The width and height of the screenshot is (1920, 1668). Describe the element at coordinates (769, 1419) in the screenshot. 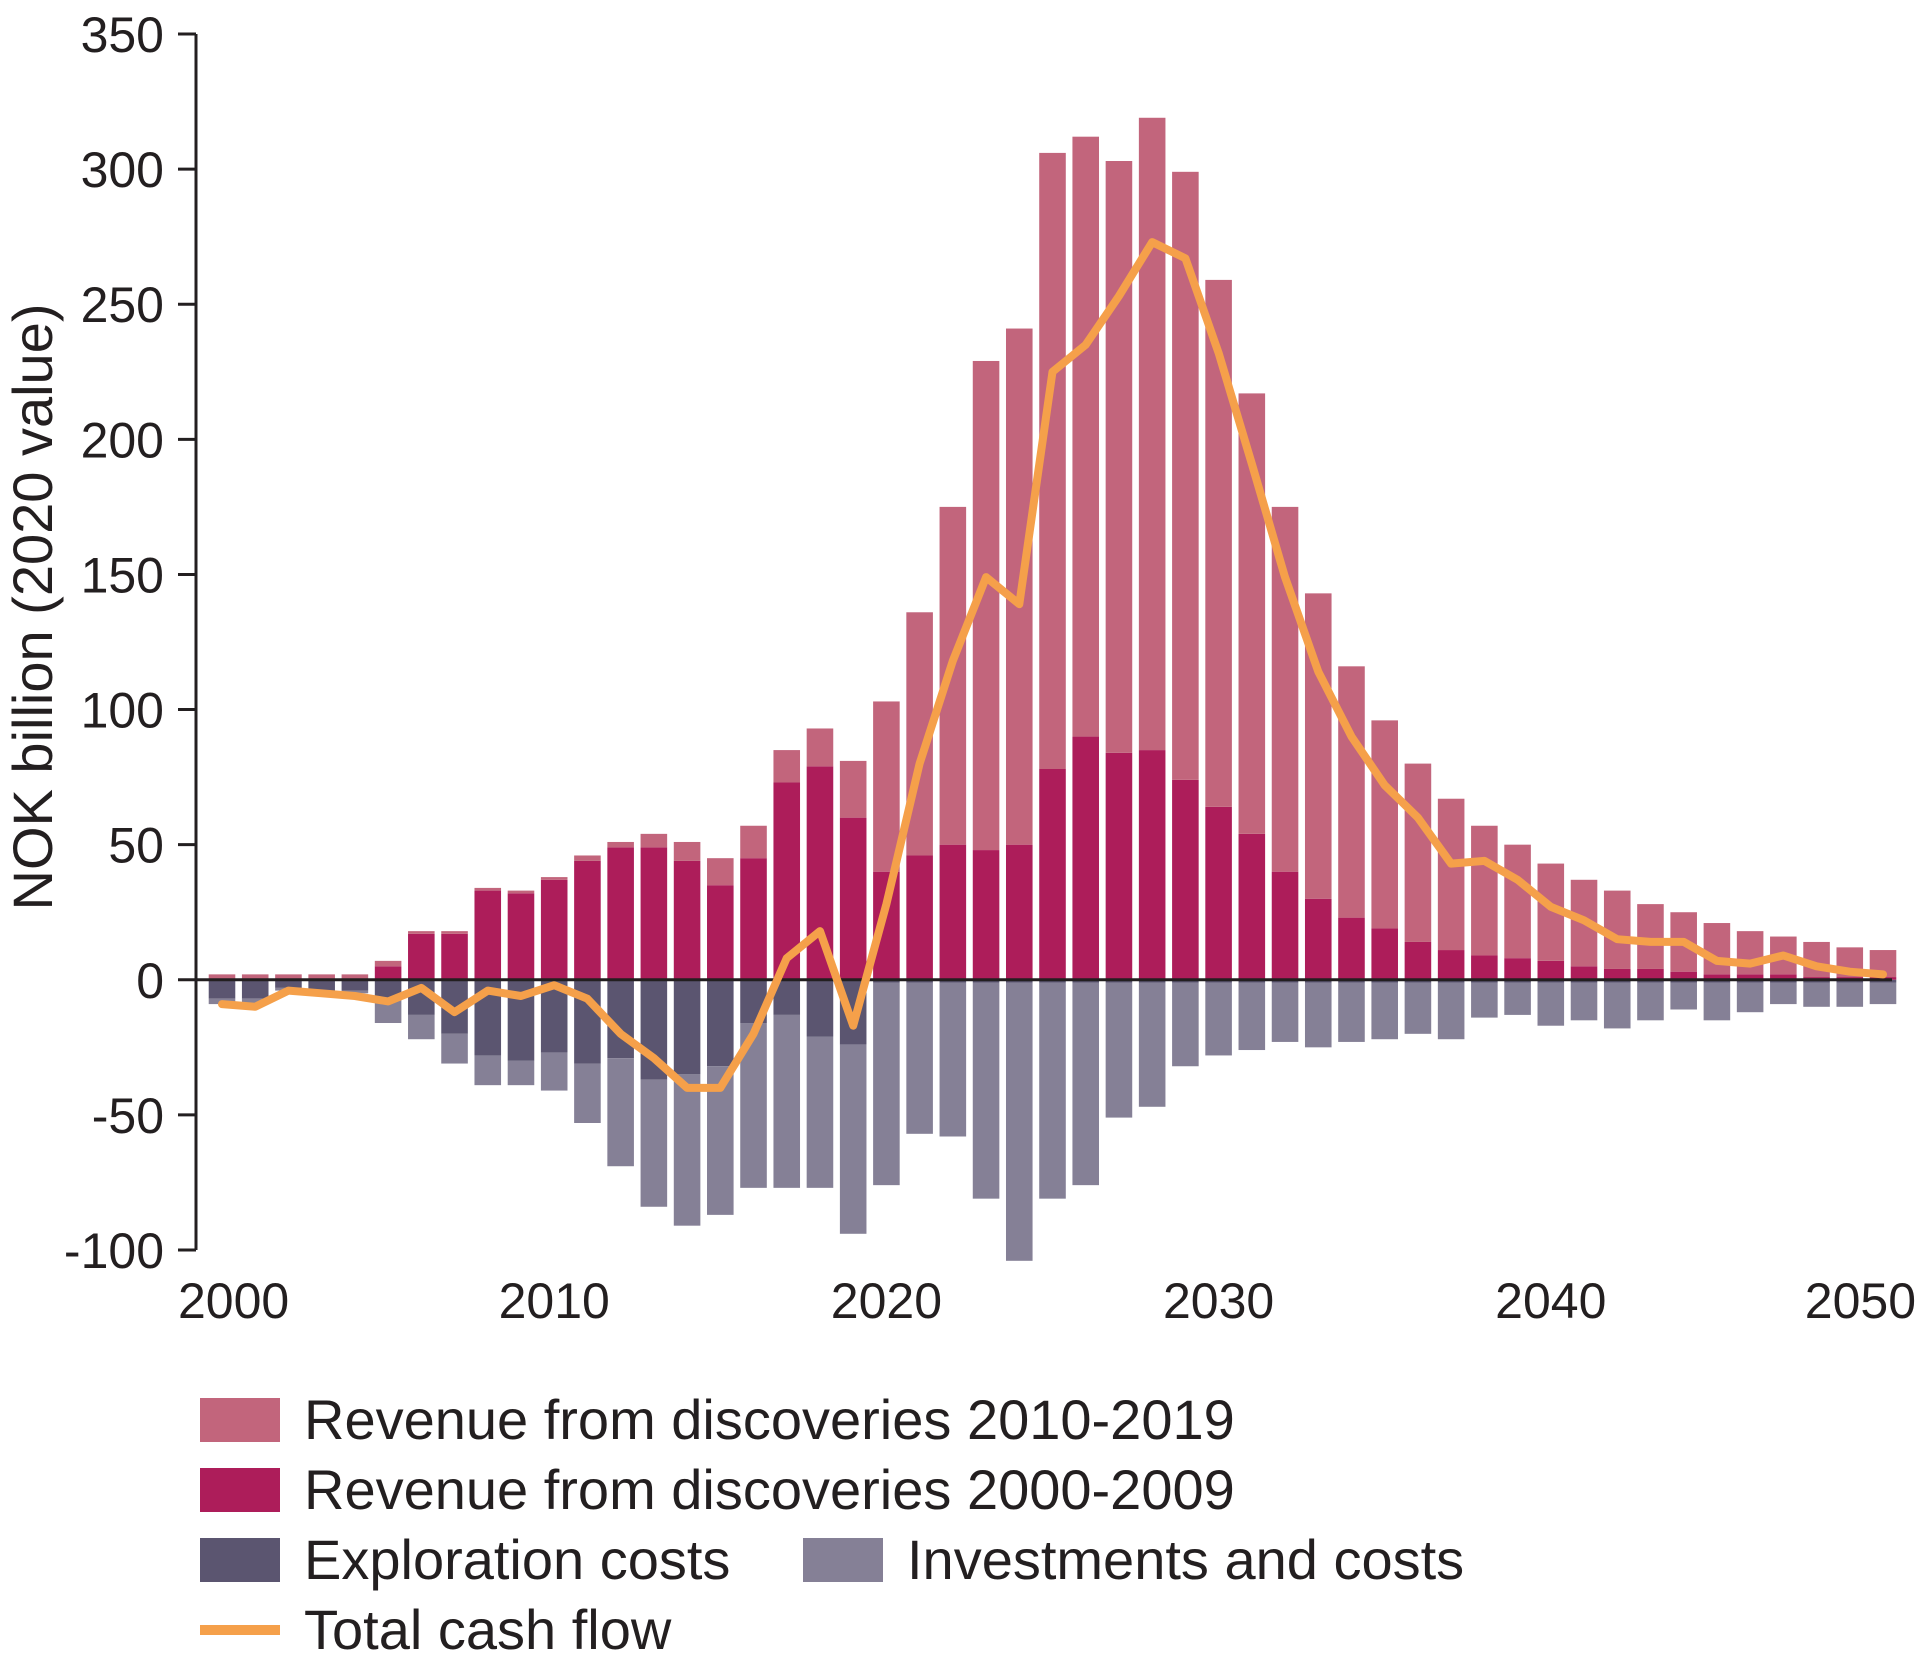

I see `legend-label: Revenue from discoveries 2010-2019` at that location.